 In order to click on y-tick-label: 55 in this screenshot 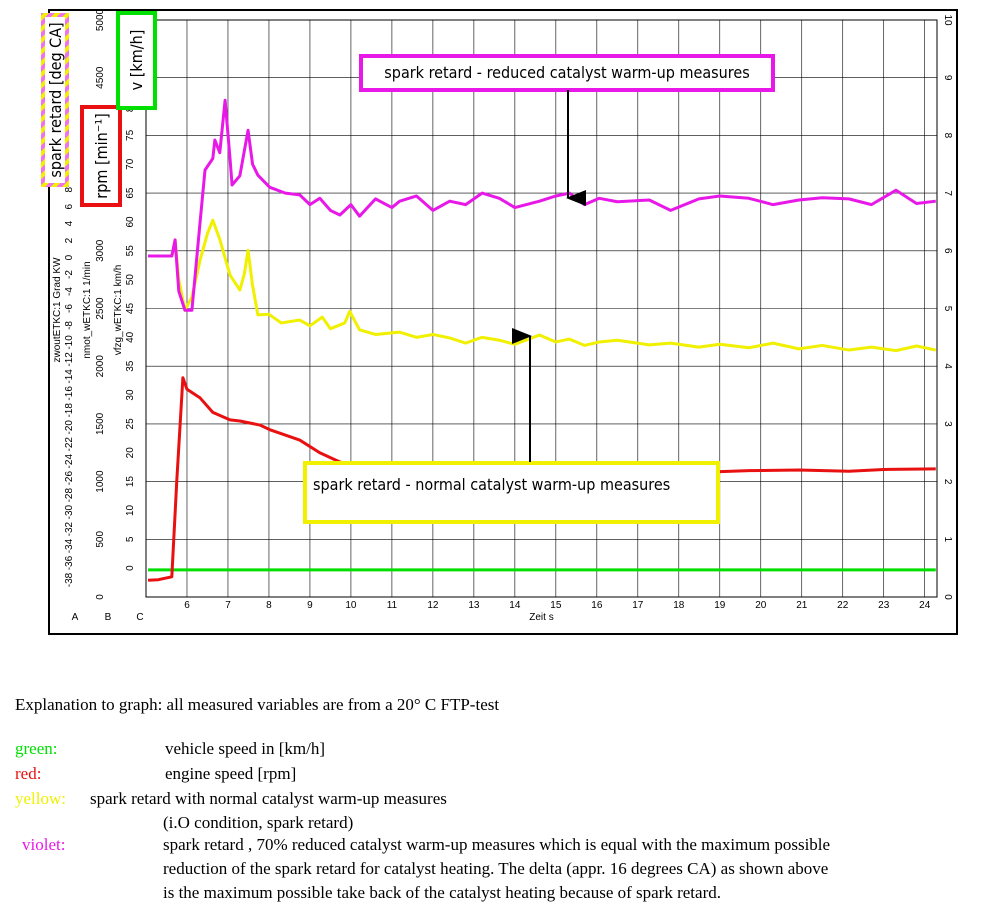, I will do `click(130, 251)`.